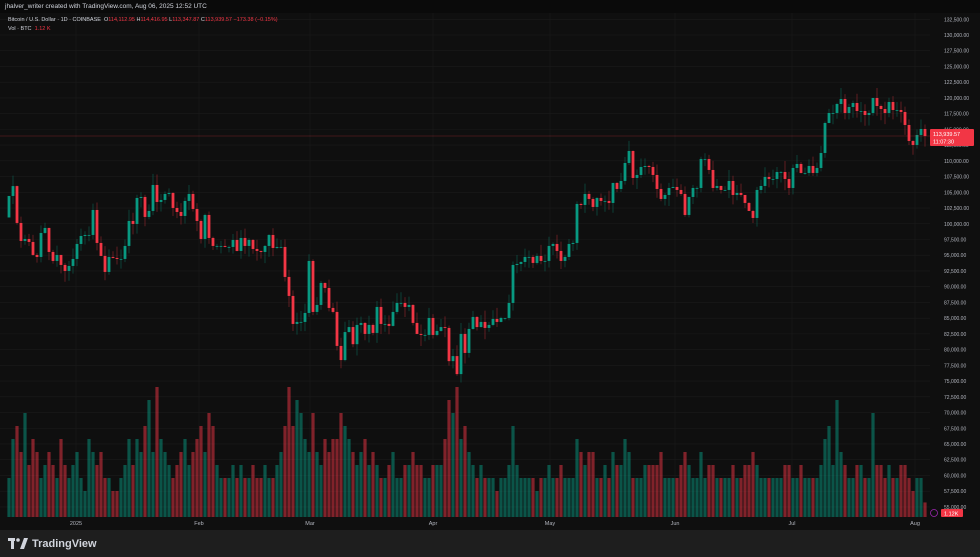 The height and width of the screenshot is (557, 980). I want to click on price-tick-label: 110,000.00, so click(956, 162).